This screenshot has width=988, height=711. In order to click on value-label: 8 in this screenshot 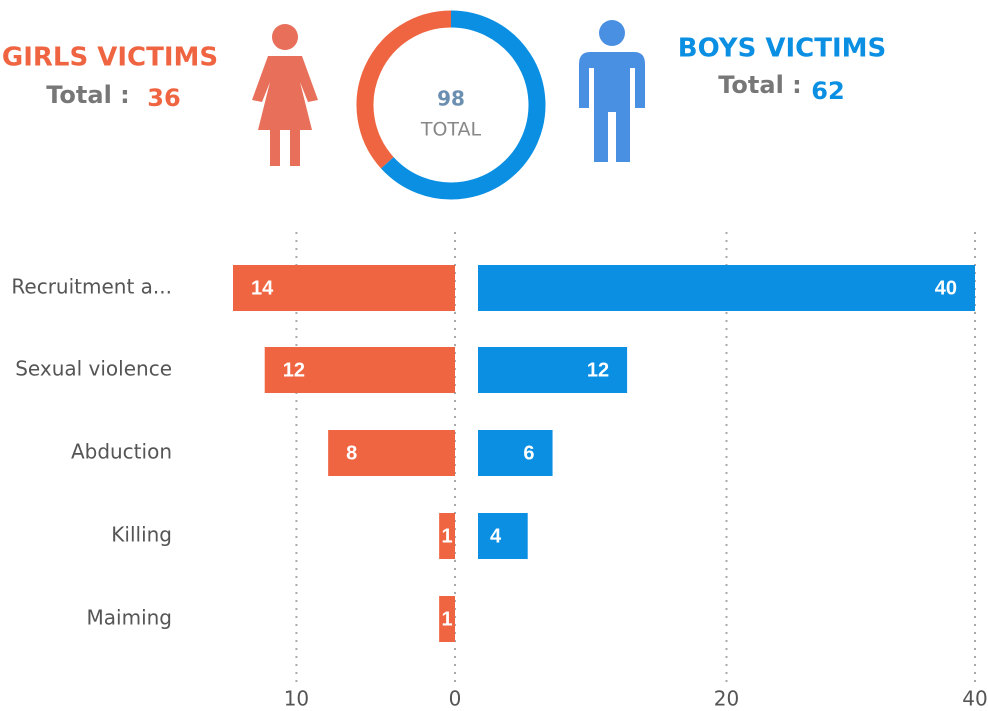, I will do `click(351, 453)`.